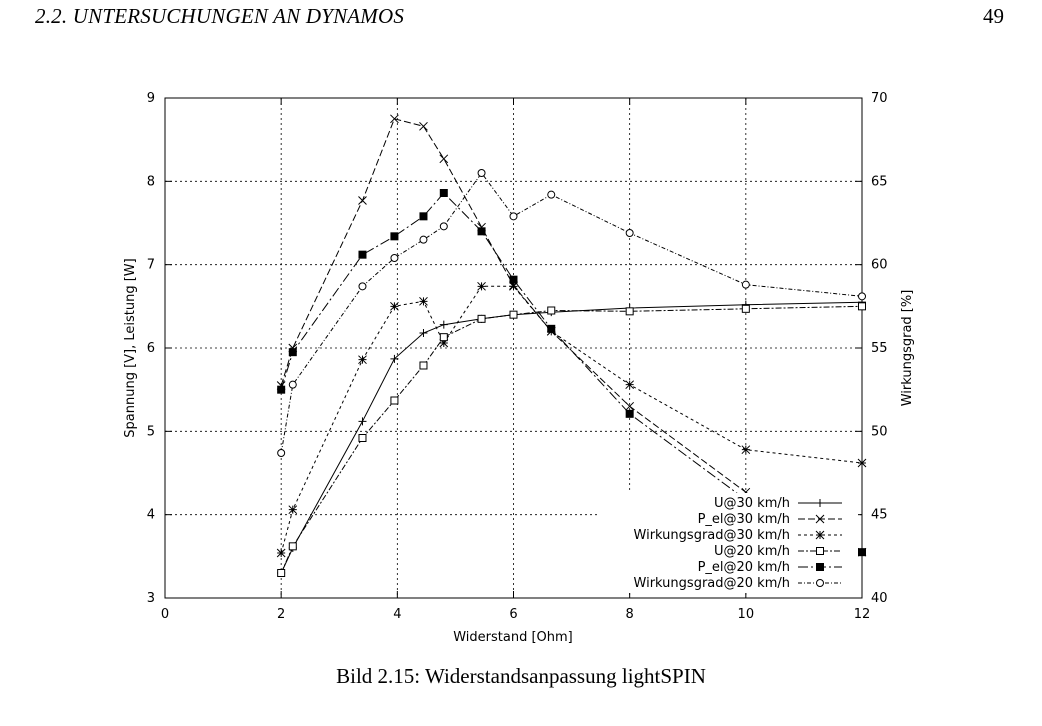  I want to click on x-tick-label: 4, so click(397, 614).